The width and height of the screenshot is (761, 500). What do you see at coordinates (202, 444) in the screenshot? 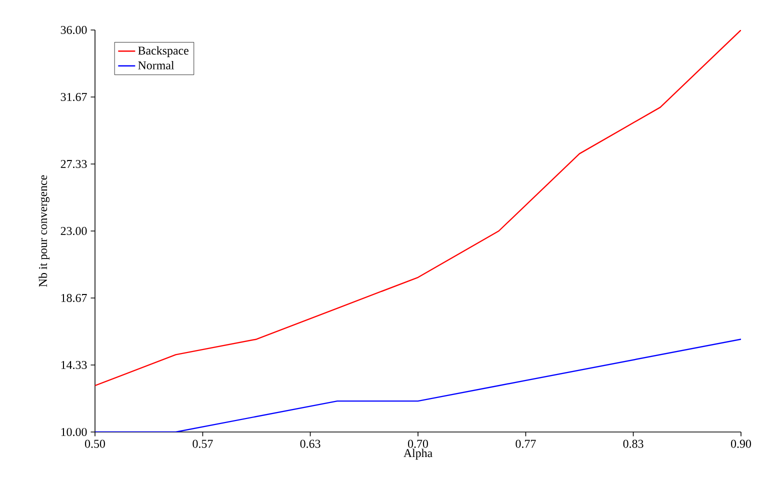
I see `x-tick-label: 0.57` at bounding box center [202, 444].